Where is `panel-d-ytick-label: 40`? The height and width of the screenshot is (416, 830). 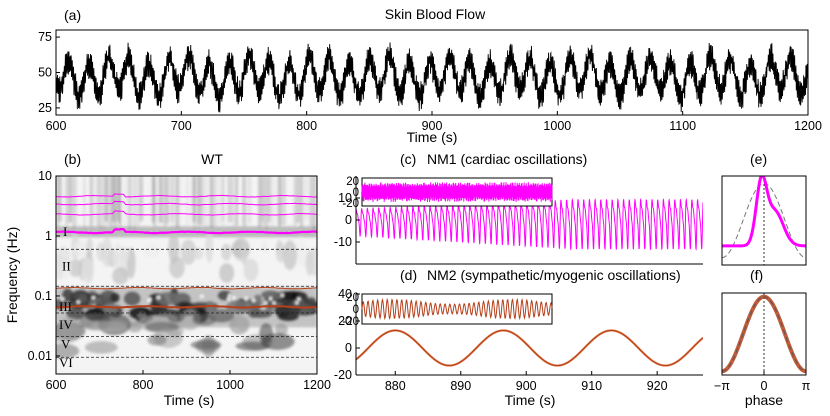
panel-d-ytick-label: 40 is located at coordinates (345, 294).